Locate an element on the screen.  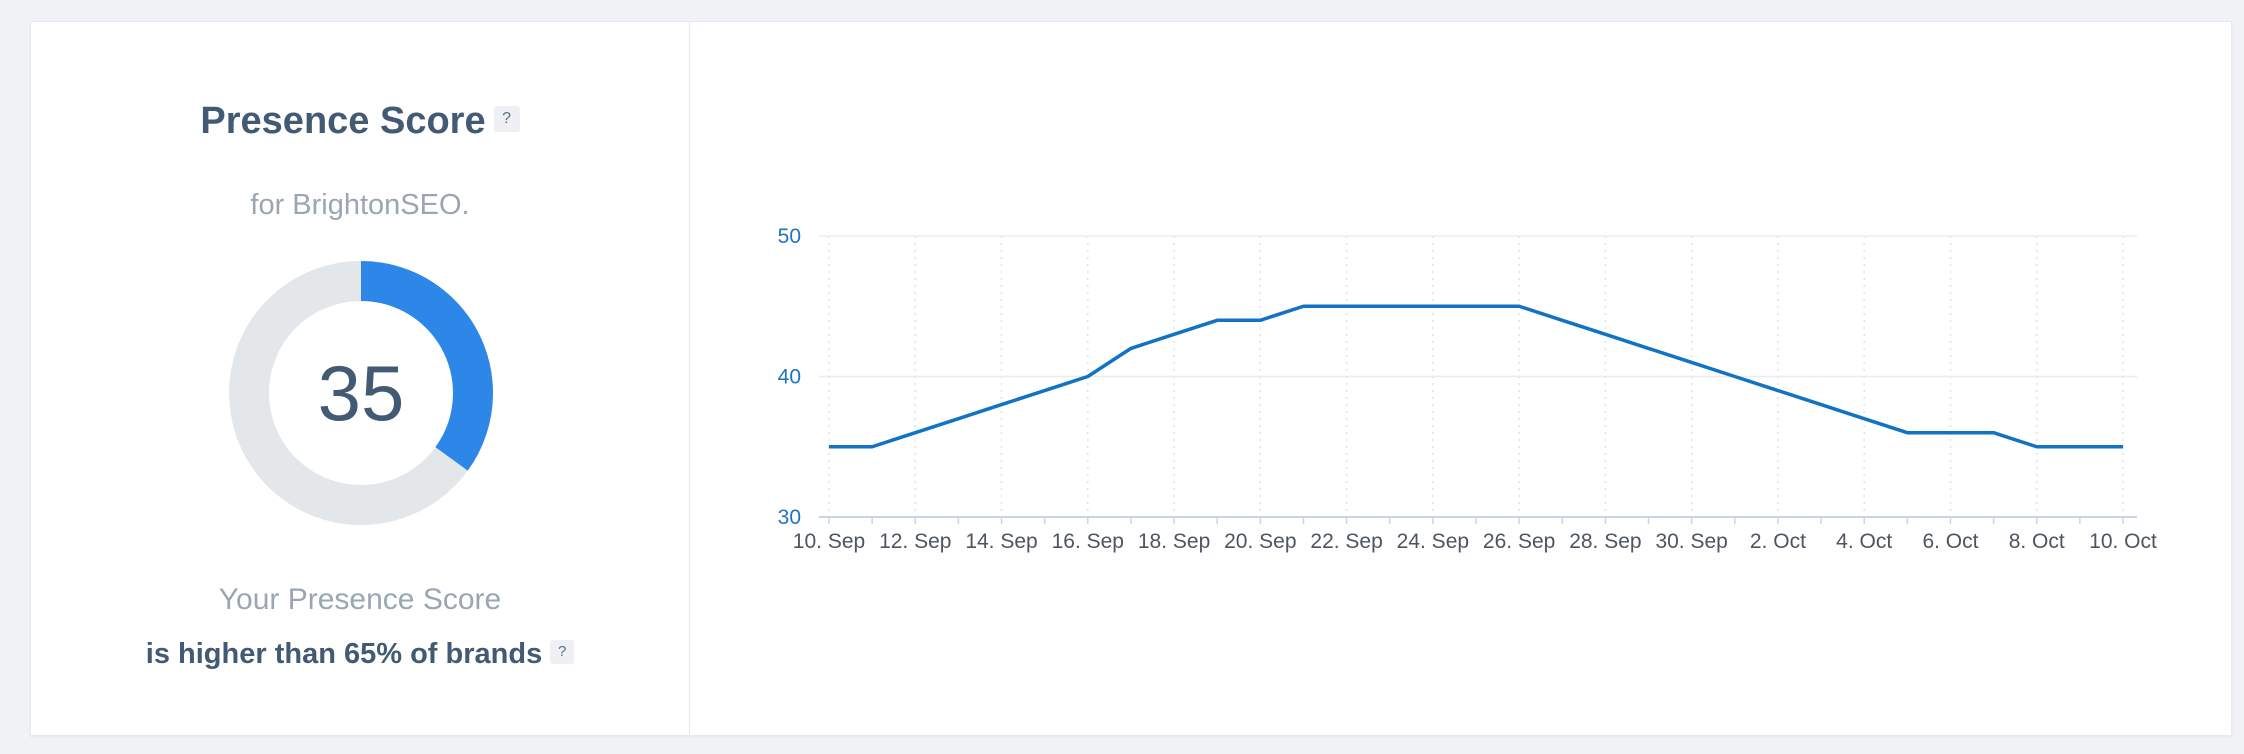
score-donut is located at coordinates (361, 393).